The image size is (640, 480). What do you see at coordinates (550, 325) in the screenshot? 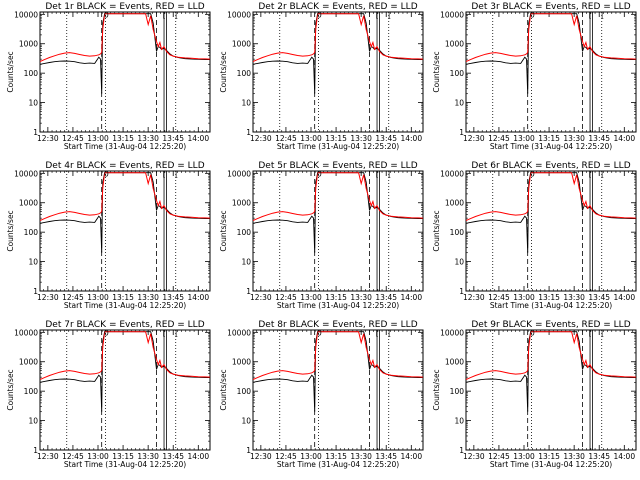
I see `panel-title: Det 9r BLACK = Events, RED = LLD` at bounding box center [550, 325].